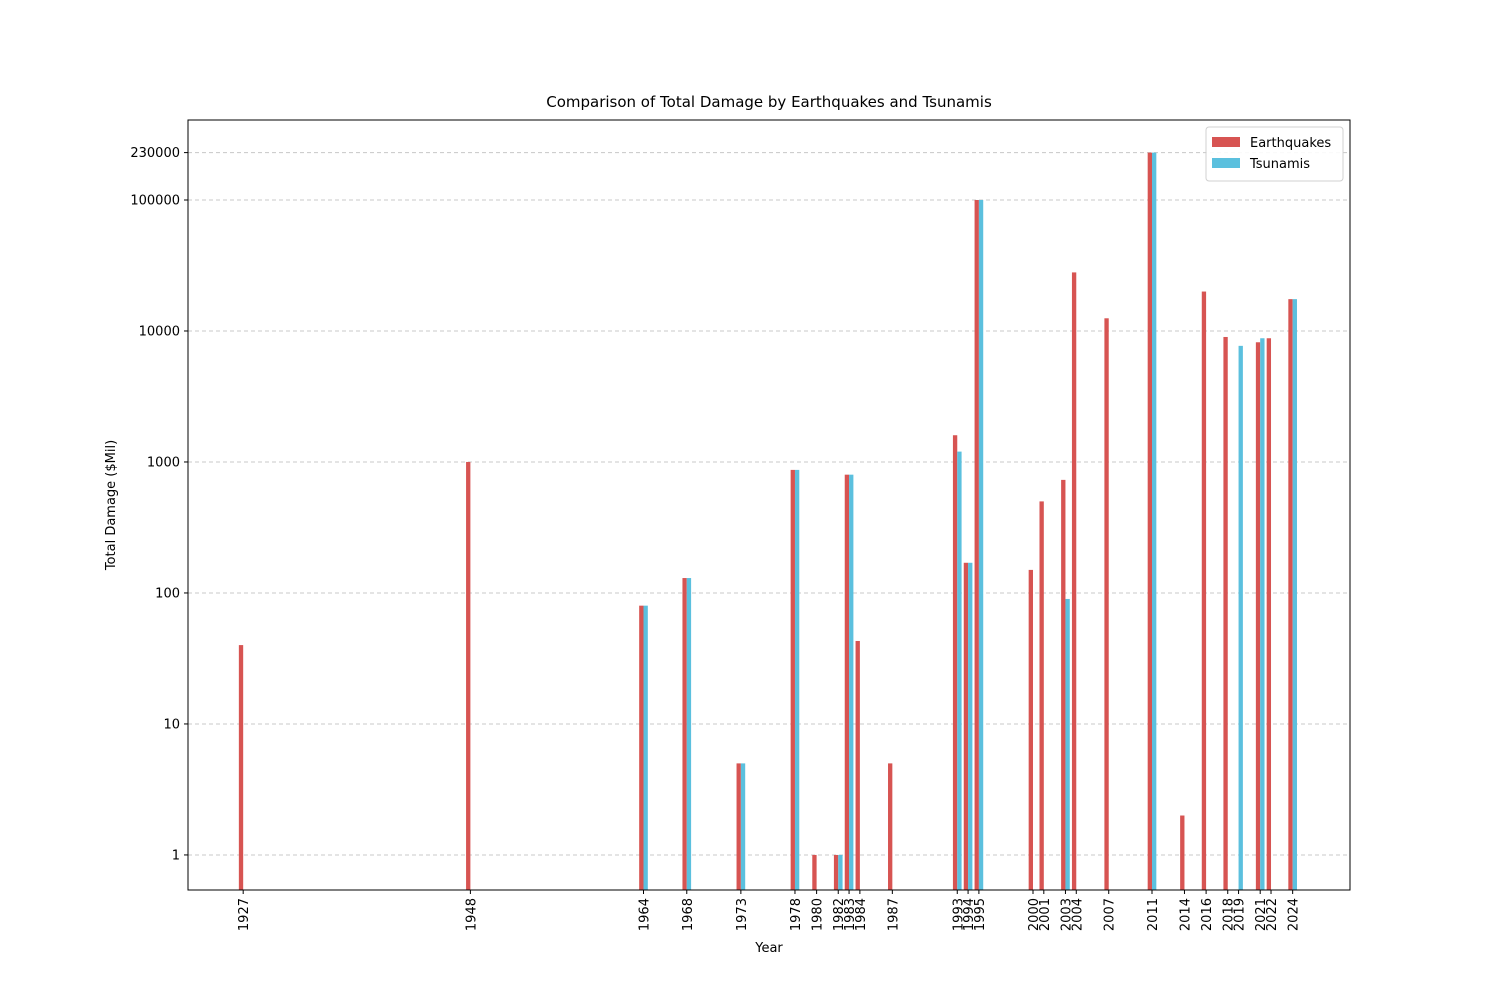 The height and width of the screenshot is (1004, 1500). What do you see at coordinates (969, 914) in the screenshot?
I see `x-tick-label: 1994` at bounding box center [969, 914].